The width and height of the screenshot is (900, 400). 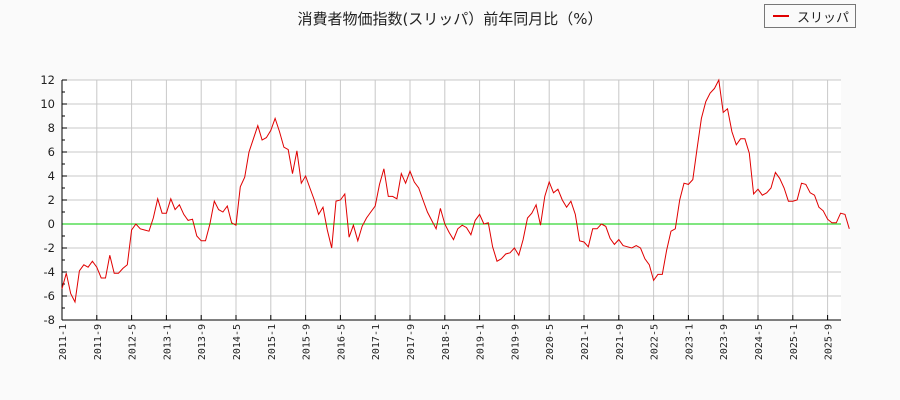 What do you see at coordinates (515, 342) in the screenshot?
I see `x-tick-label: 2019-9` at bounding box center [515, 342].